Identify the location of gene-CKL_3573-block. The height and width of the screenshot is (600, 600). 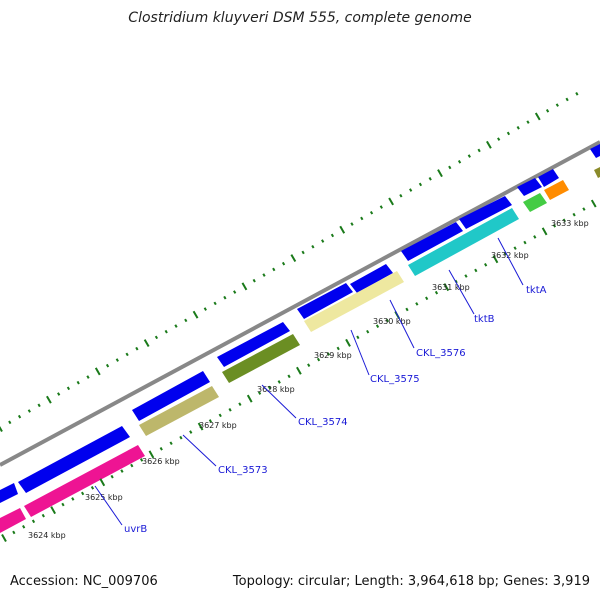
(179, 411).